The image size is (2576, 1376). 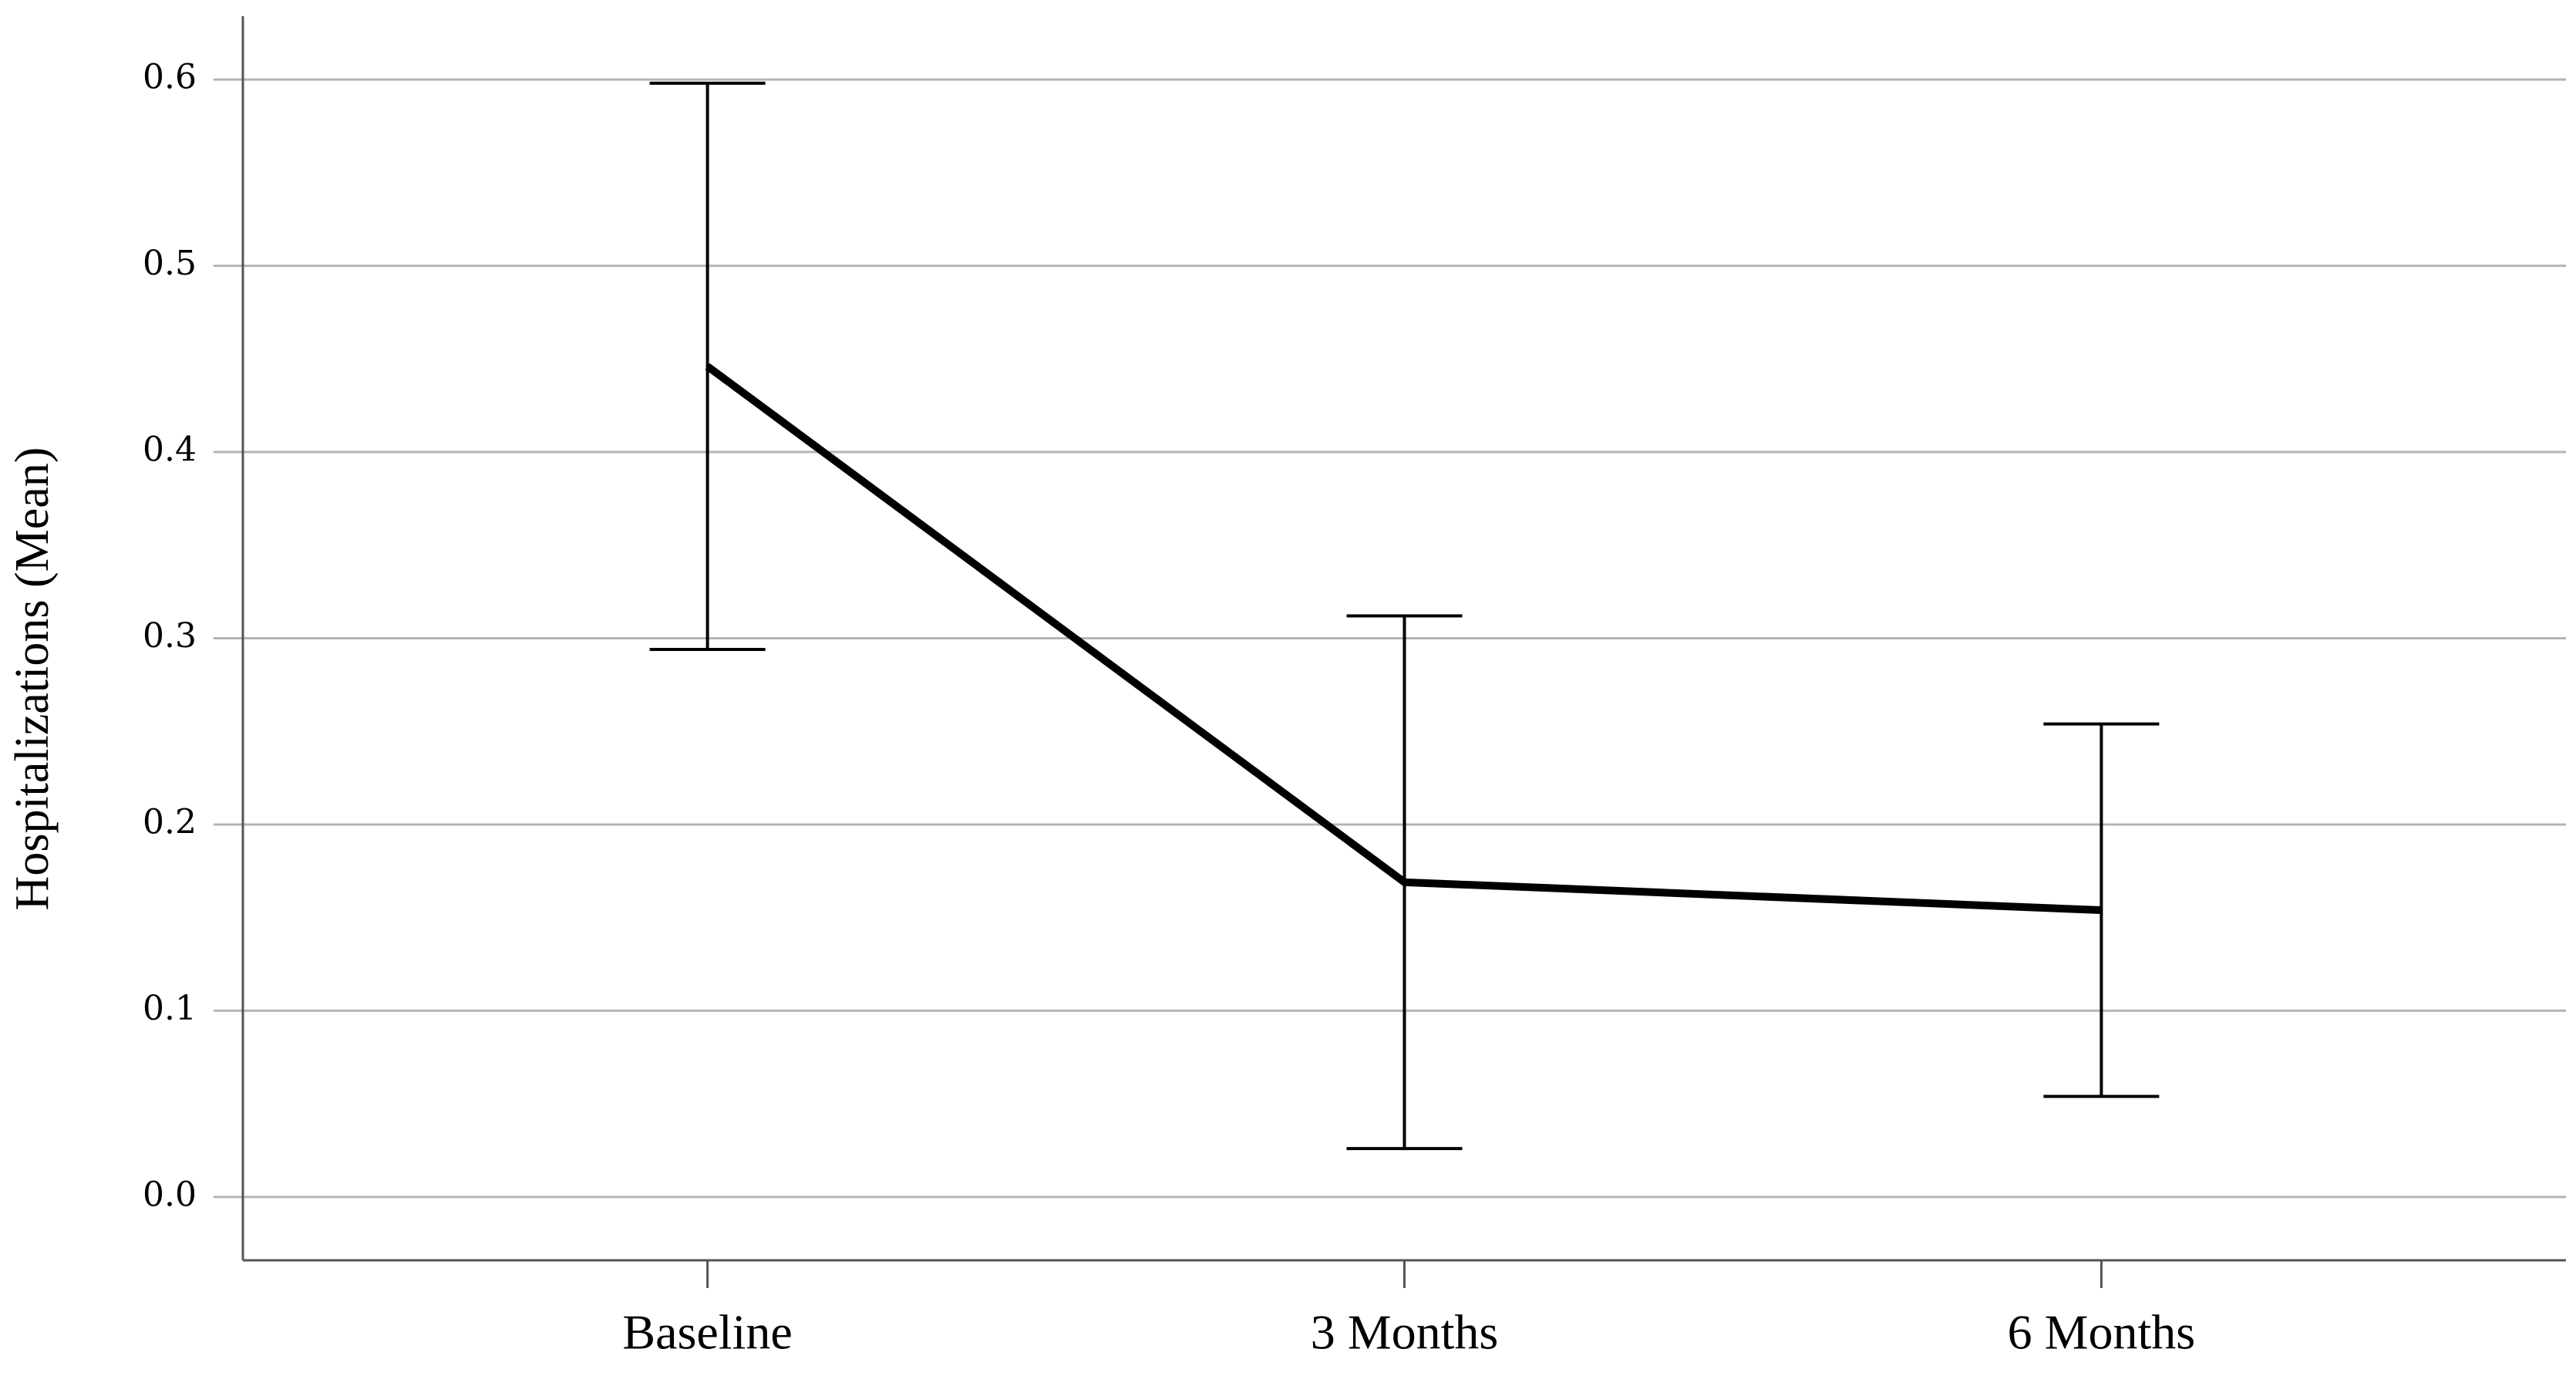 I want to click on y-tick-label: 0.3, so click(x=170, y=636).